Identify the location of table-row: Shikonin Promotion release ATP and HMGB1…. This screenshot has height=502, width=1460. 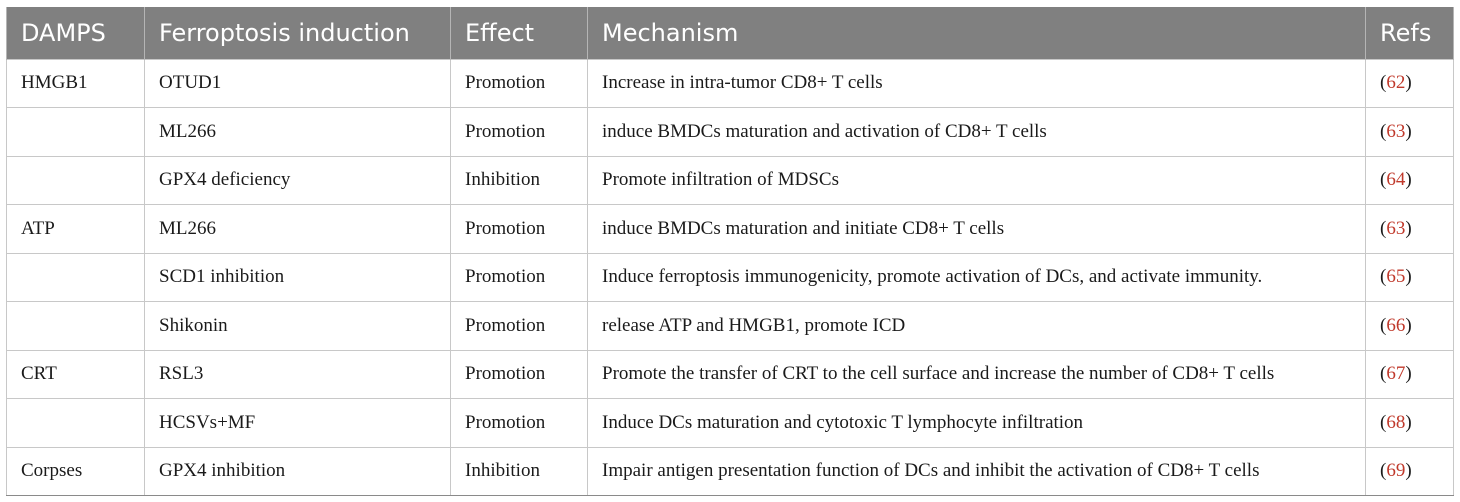
(730, 326).